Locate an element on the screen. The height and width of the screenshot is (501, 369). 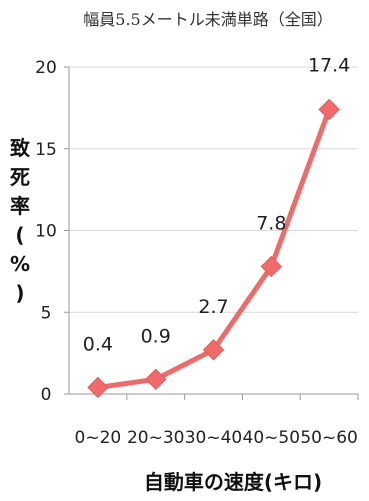
y-axis-title: 致死率(%) is located at coordinates (20, 220).